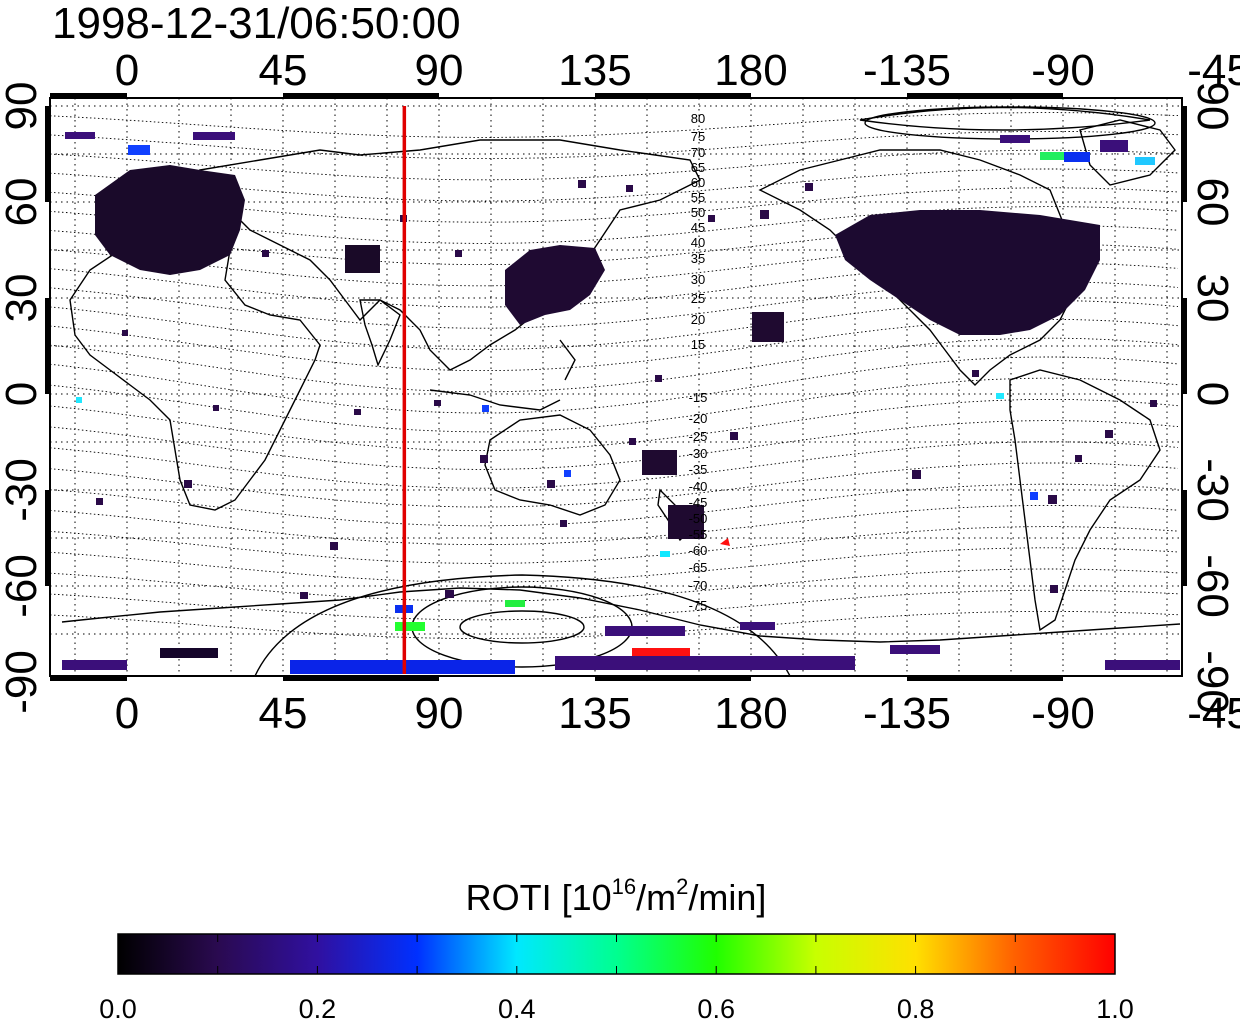  I want to click on colorbar-title-prefix: ROTI [10, so click(539, 897).